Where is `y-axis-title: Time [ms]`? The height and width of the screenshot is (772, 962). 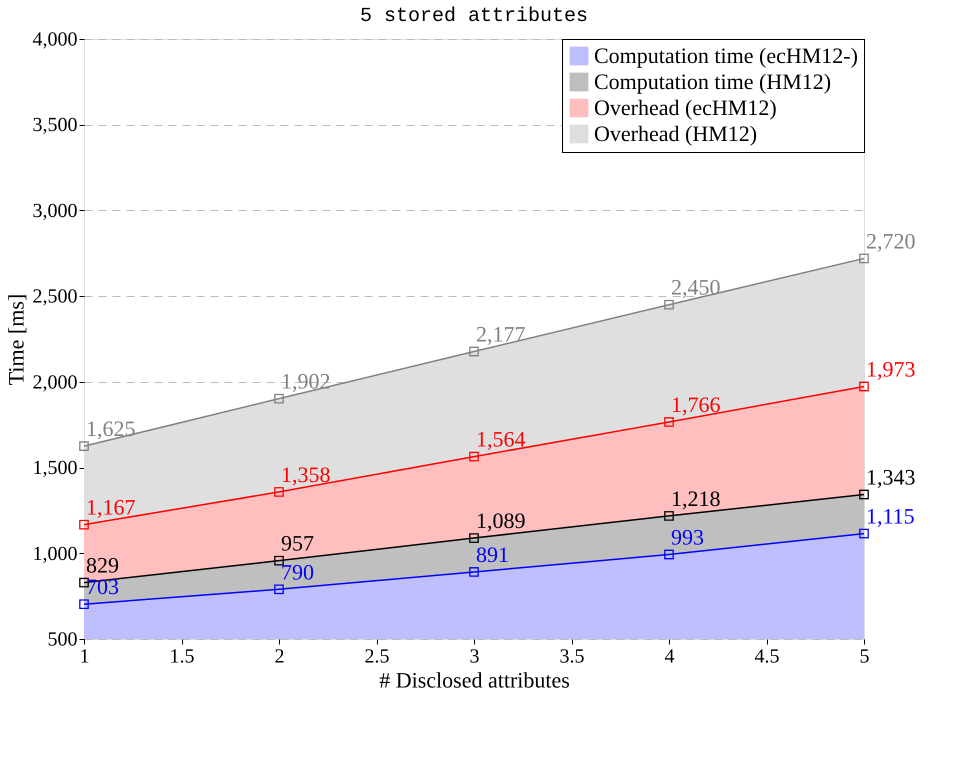
y-axis-title: Time [ms] is located at coordinates (16, 340).